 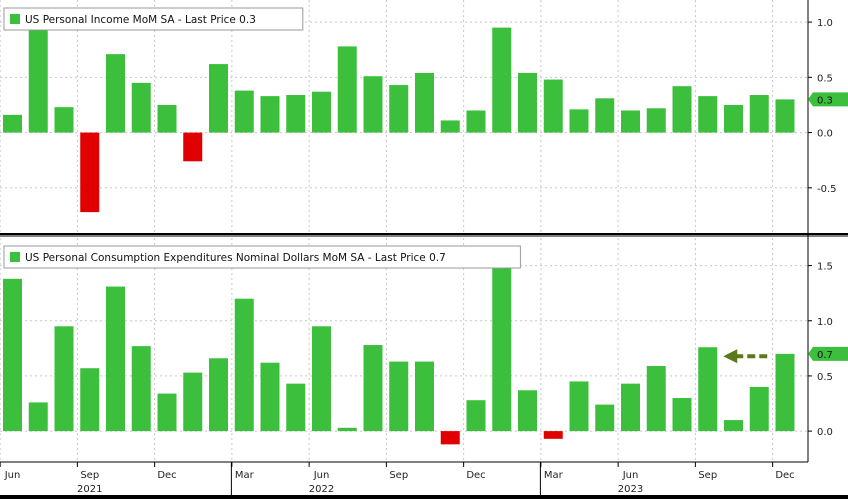 What do you see at coordinates (15, 257) in the screenshot?
I see `legend-swatch` at bounding box center [15, 257].